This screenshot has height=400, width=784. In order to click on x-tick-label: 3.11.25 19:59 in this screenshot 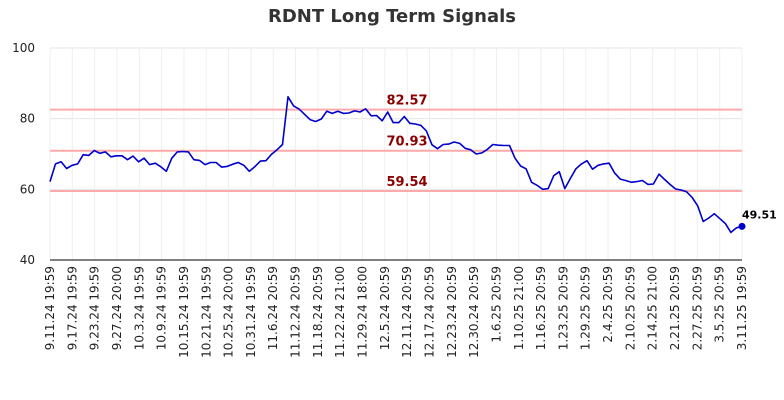, I will do `click(742, 308)`.